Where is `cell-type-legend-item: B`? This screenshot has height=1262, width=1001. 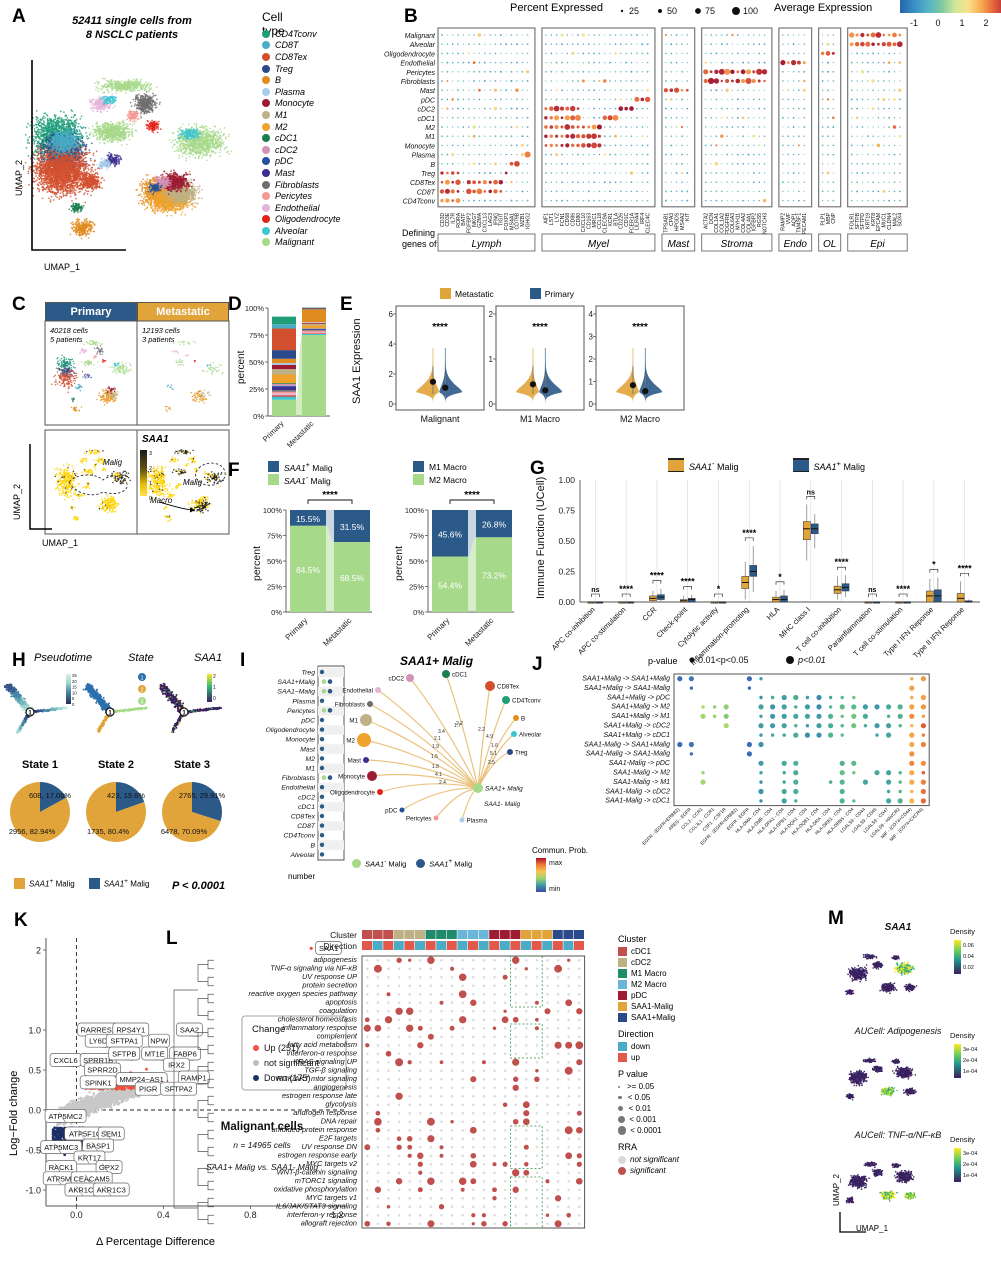
cell-type-legend-item: B is located at coordinates (301, 80).